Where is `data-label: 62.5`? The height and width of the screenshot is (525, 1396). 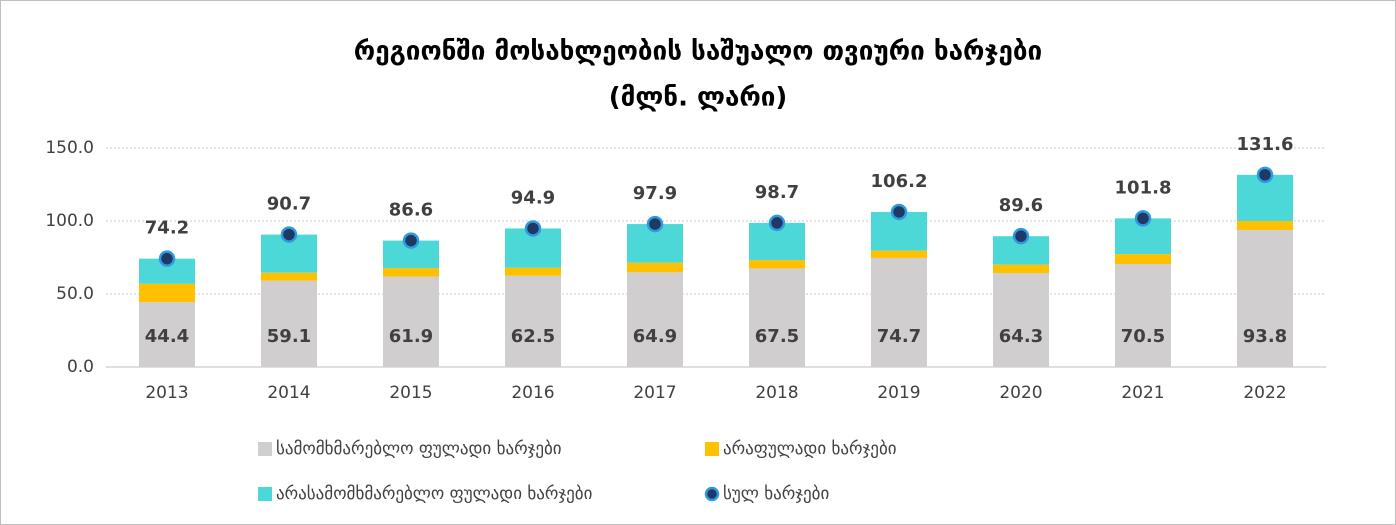 data-label: 62.5 is located at coordinates (533, 336).